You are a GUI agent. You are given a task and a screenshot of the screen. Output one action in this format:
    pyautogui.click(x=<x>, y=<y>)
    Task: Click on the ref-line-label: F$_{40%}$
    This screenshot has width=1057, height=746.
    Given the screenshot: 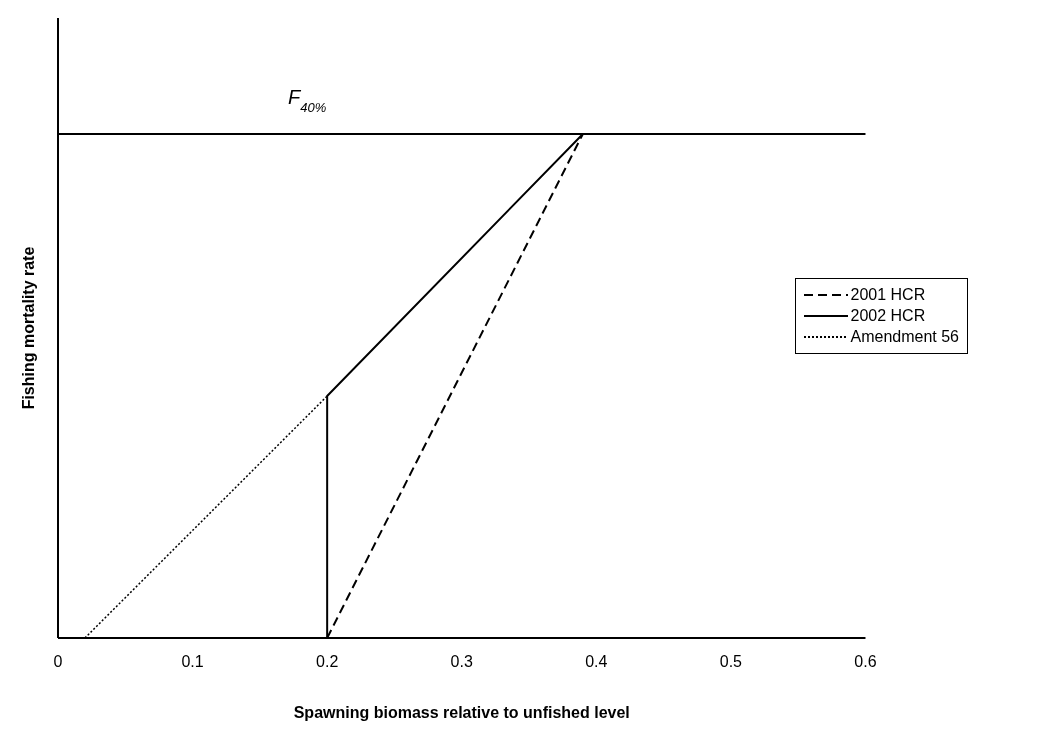 What is the action you would take?
    pyautogui.click(x=307, y=100)
    